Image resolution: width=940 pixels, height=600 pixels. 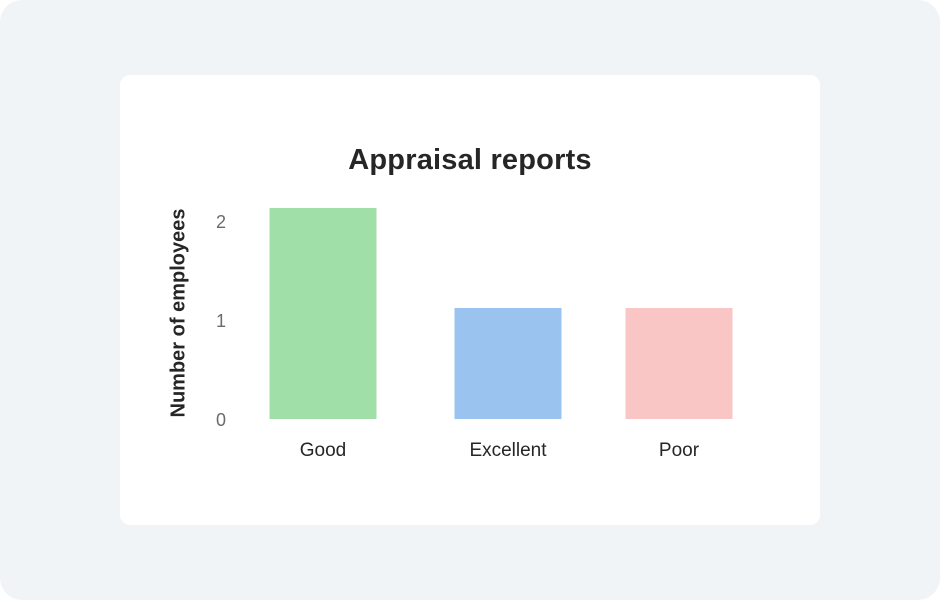 I want to click on bar-excellent, so click(x=508, y=363).